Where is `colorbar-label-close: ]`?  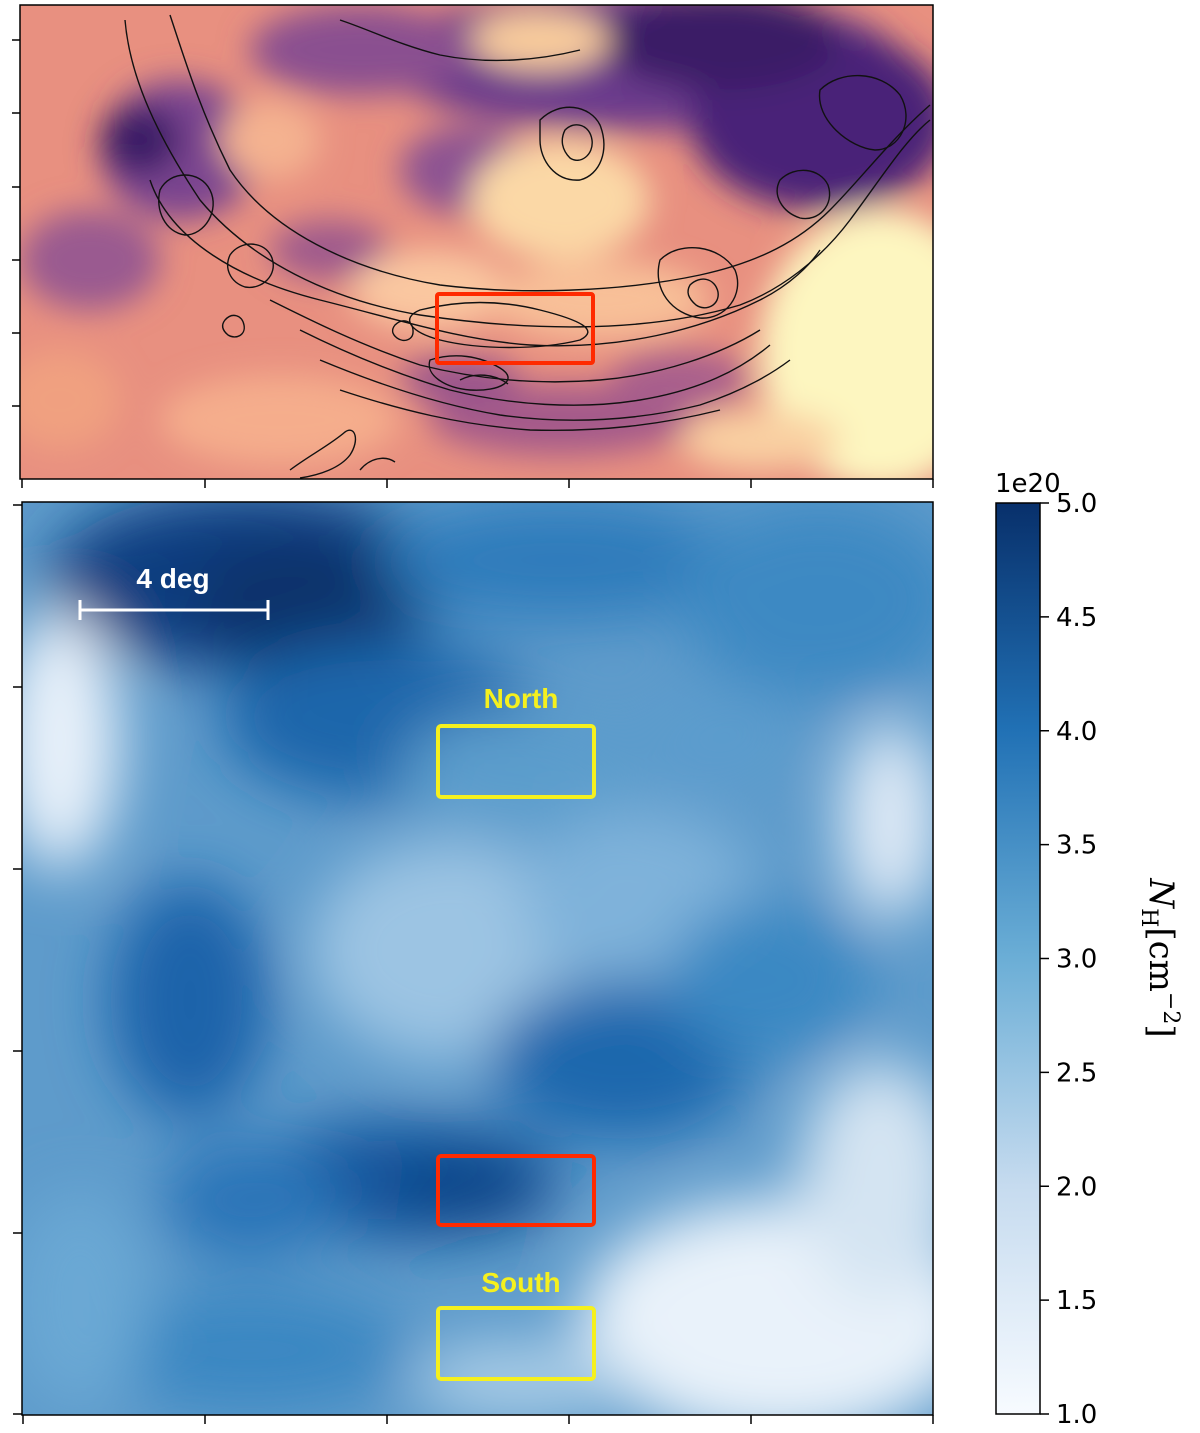 colorbar-label-close: ] is located at coordinates (1161, 1030).